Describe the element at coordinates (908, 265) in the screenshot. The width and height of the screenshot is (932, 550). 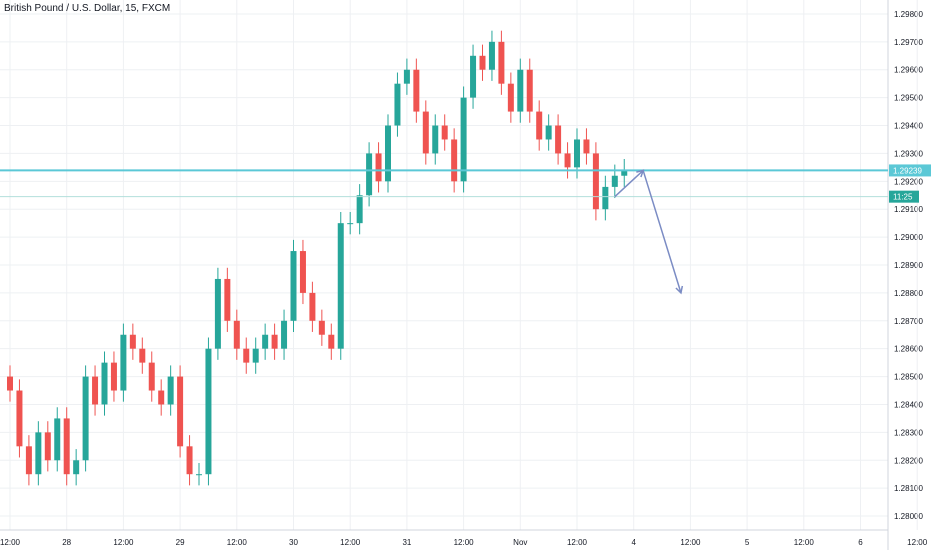
I see `y-tick-label: 1.28900` at that location.